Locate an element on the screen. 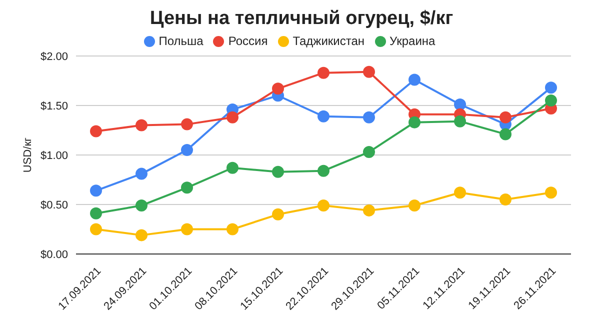  y-tick-label: $0.50 is located at coordinates (54, 205).